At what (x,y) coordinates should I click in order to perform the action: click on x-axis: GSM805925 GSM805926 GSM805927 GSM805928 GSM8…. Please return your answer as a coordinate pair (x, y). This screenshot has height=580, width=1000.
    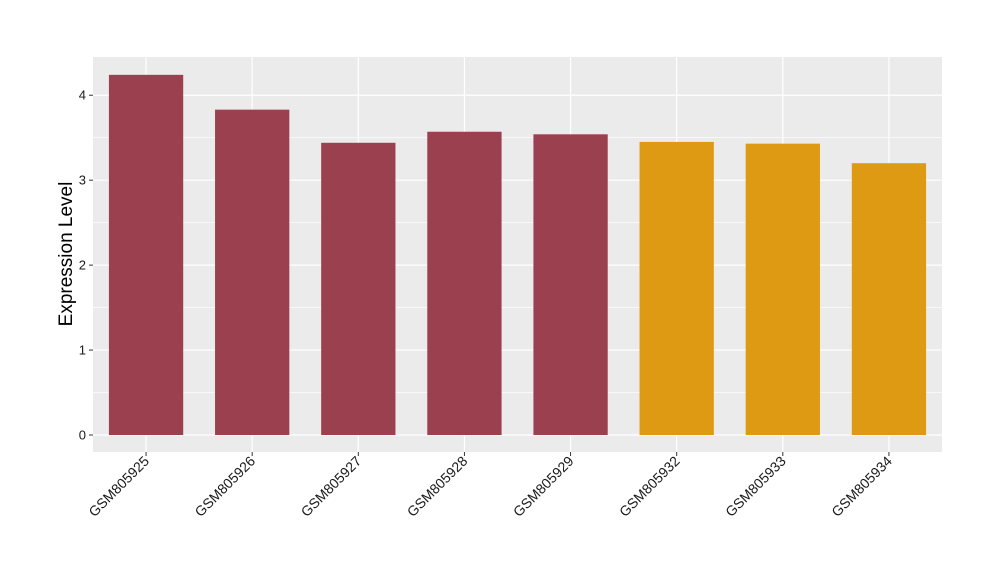
    Looking at the image, I should click on (490, 486).